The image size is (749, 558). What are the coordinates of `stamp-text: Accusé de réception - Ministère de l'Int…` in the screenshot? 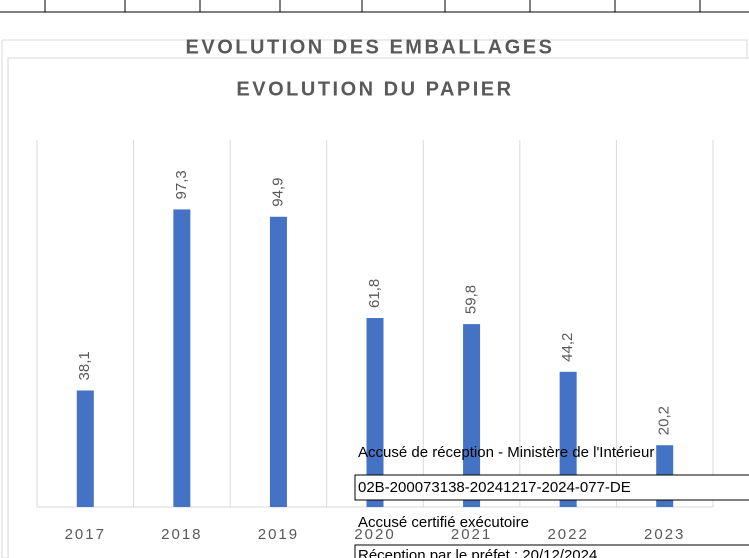 It's located at (506, 452).